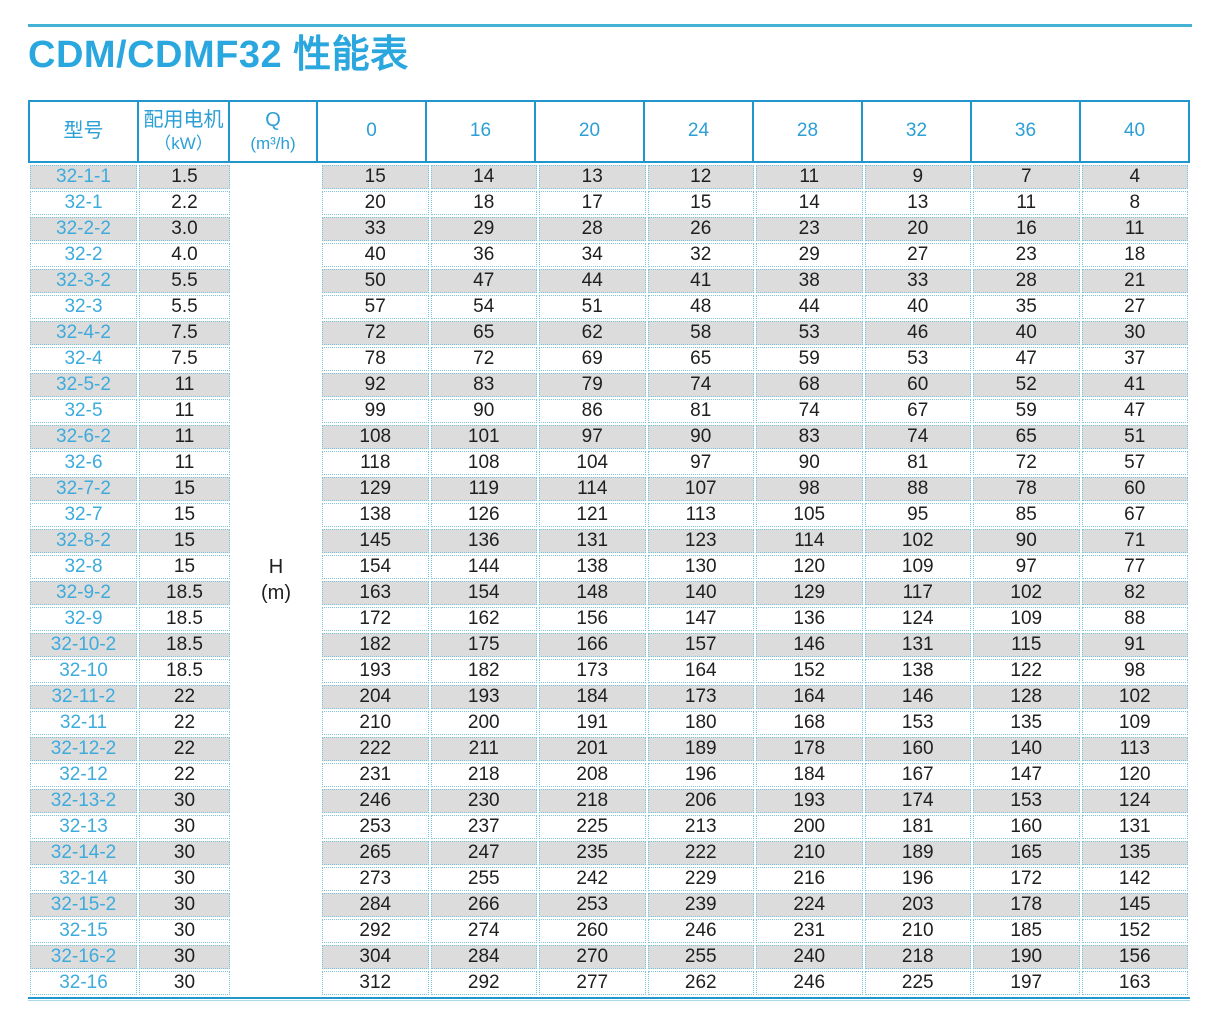  Describe the element at coordinates (1134, 878) in the screenshot. I see `value-cell: 142` at that location.